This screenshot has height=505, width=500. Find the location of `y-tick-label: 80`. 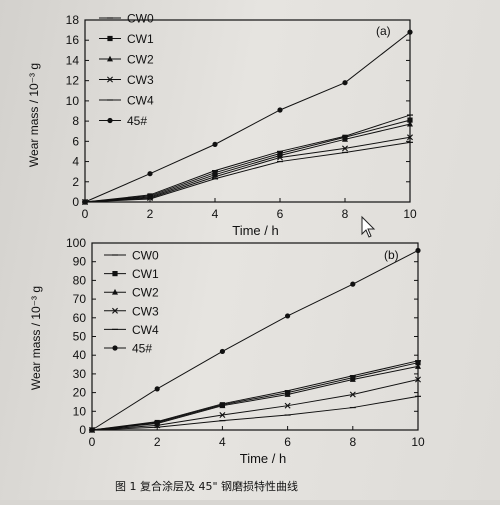

y-tick-label: 80 is located at coordinates (80, 280).